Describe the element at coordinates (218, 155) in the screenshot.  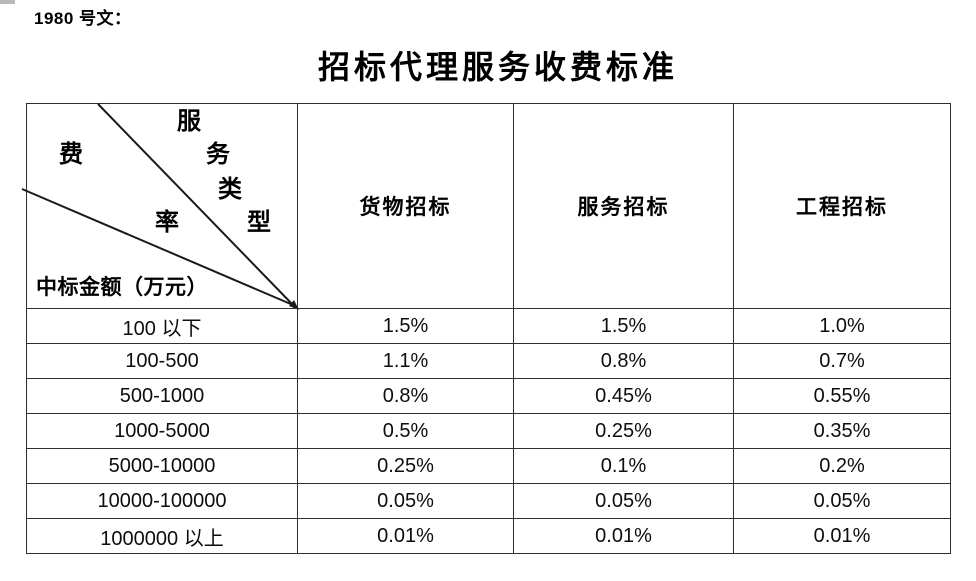
I see `diag-label-service-type-char: 务` at that location.